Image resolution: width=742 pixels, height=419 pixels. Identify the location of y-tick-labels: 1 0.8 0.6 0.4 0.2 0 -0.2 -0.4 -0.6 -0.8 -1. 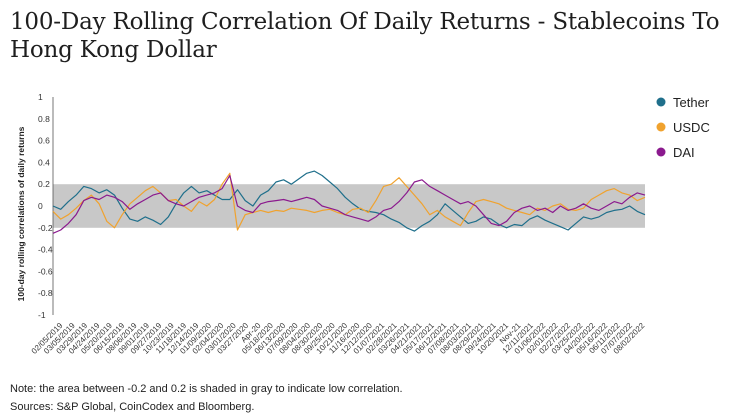
(45, 206).